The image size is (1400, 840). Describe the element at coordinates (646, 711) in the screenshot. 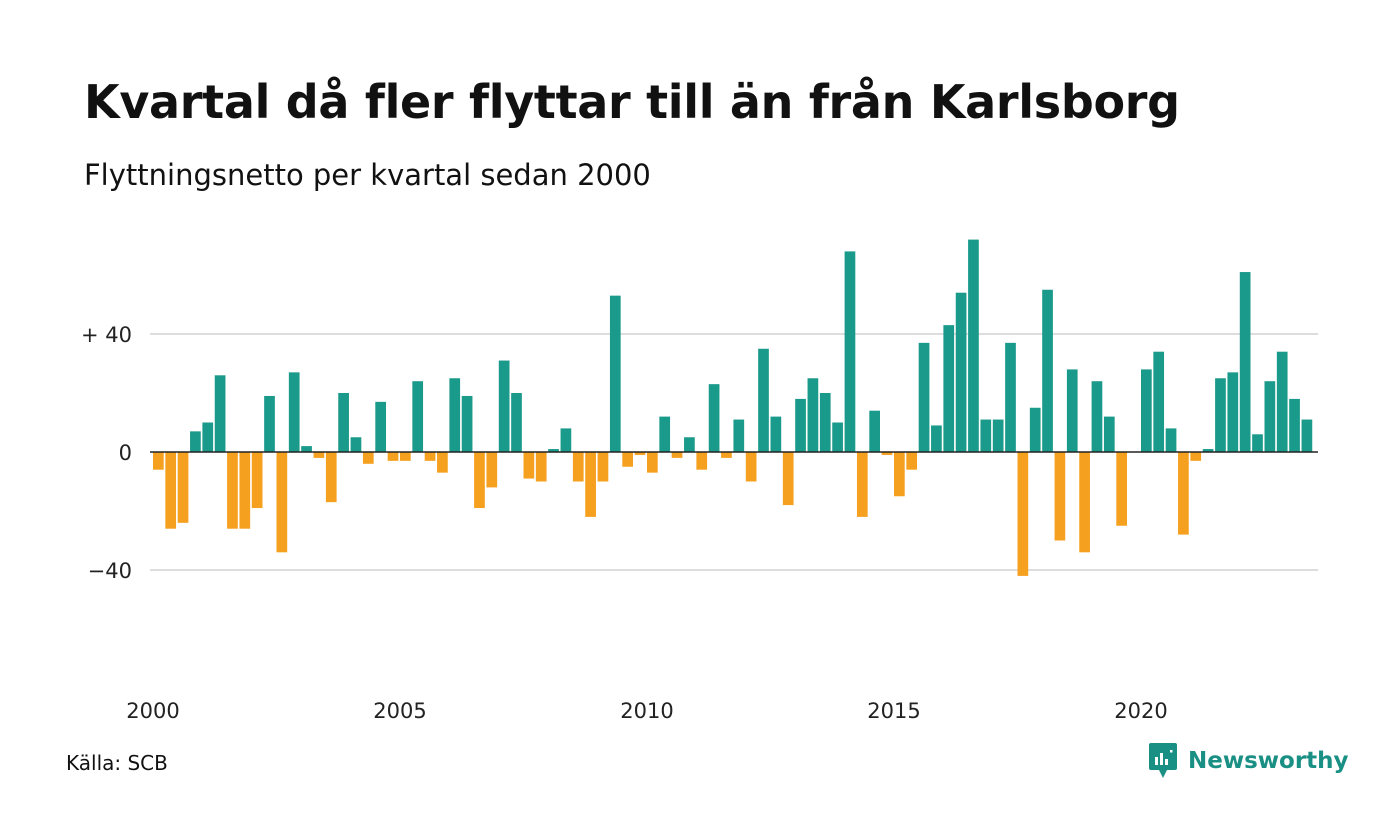

I see `x-tick-label: 2010` at that location.